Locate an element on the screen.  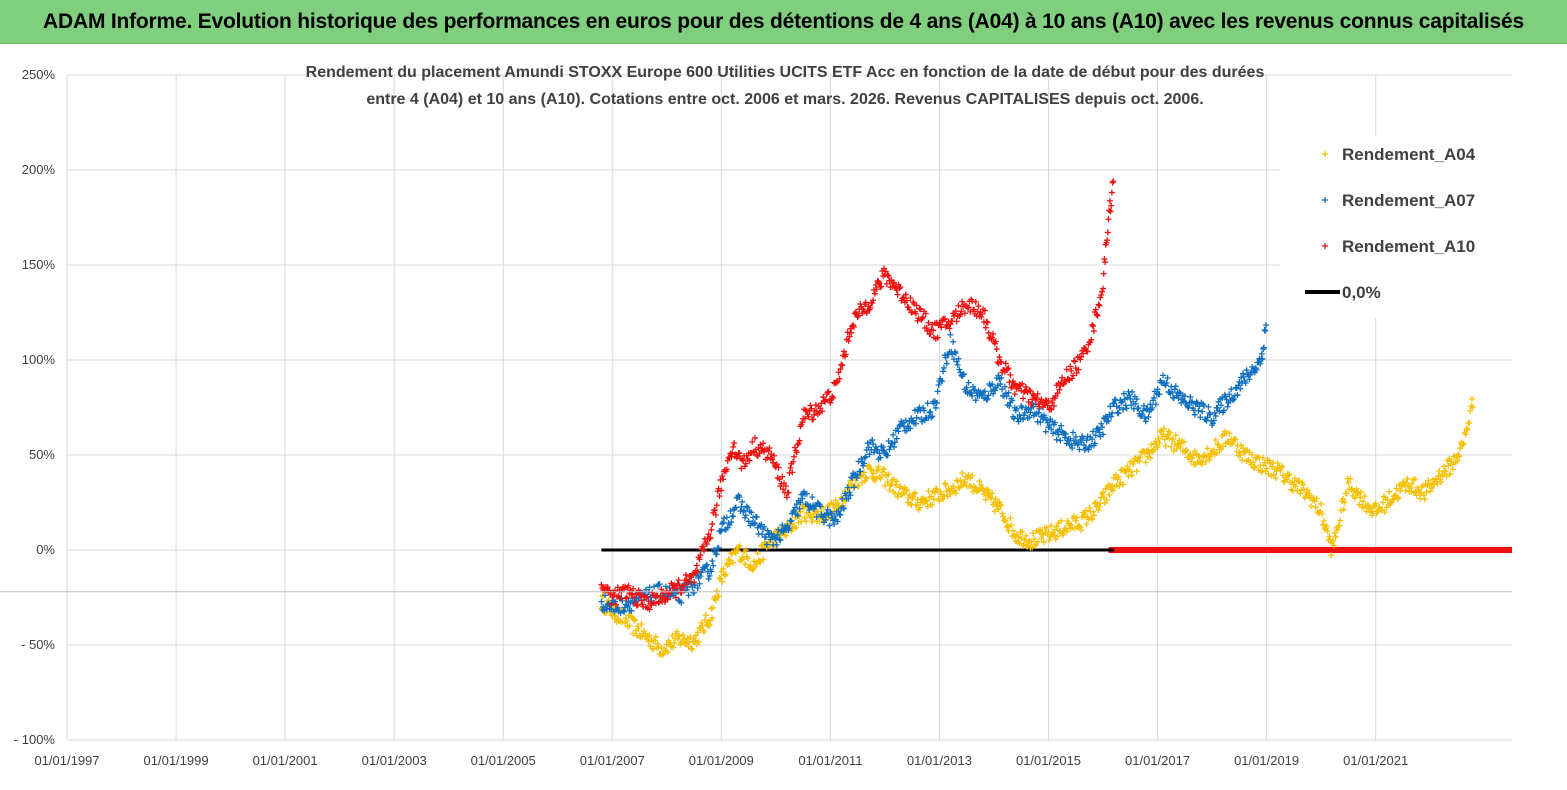
x-tick-label: 01/01/2013 is located at coordinates (939, 760).